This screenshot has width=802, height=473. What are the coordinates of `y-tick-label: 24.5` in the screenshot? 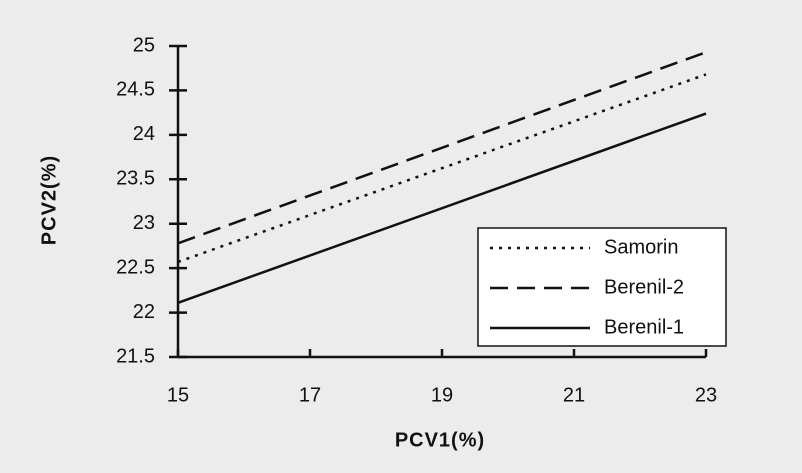 It's located at (135, 90).